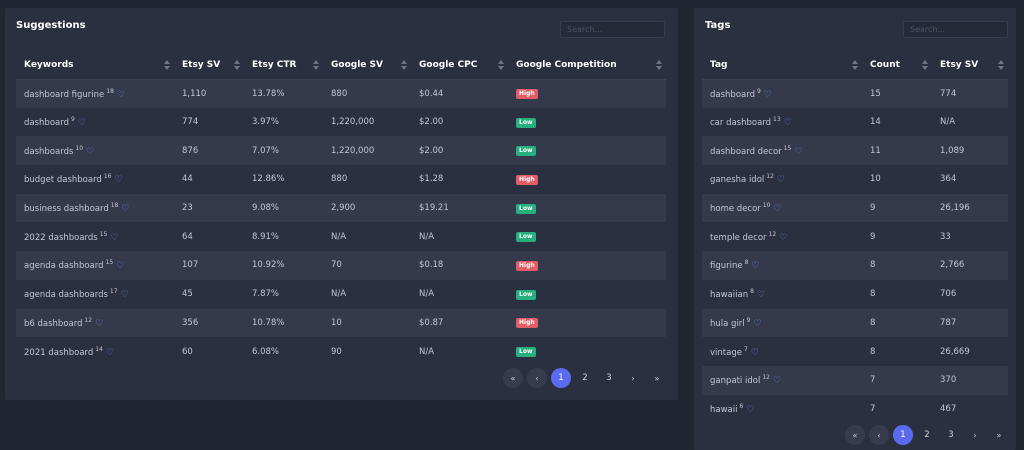  What do you see at coordinates (341, 122) in the screenshot?
I see `table-row: dashboard 9 ♡ 774 3.97% 1,220,000 $2.00 Low` at bounding box center [341, 122].